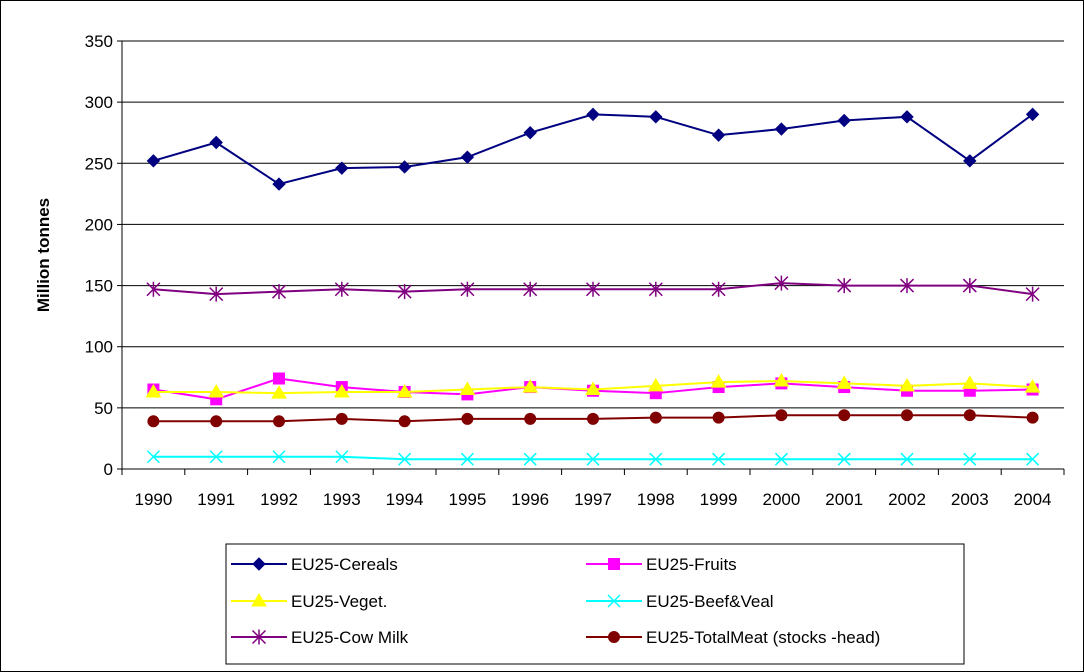  Describe the element at coordinates (43, 255) in the screenshot. I see `y-axis-label: Million tonnes` at that location.